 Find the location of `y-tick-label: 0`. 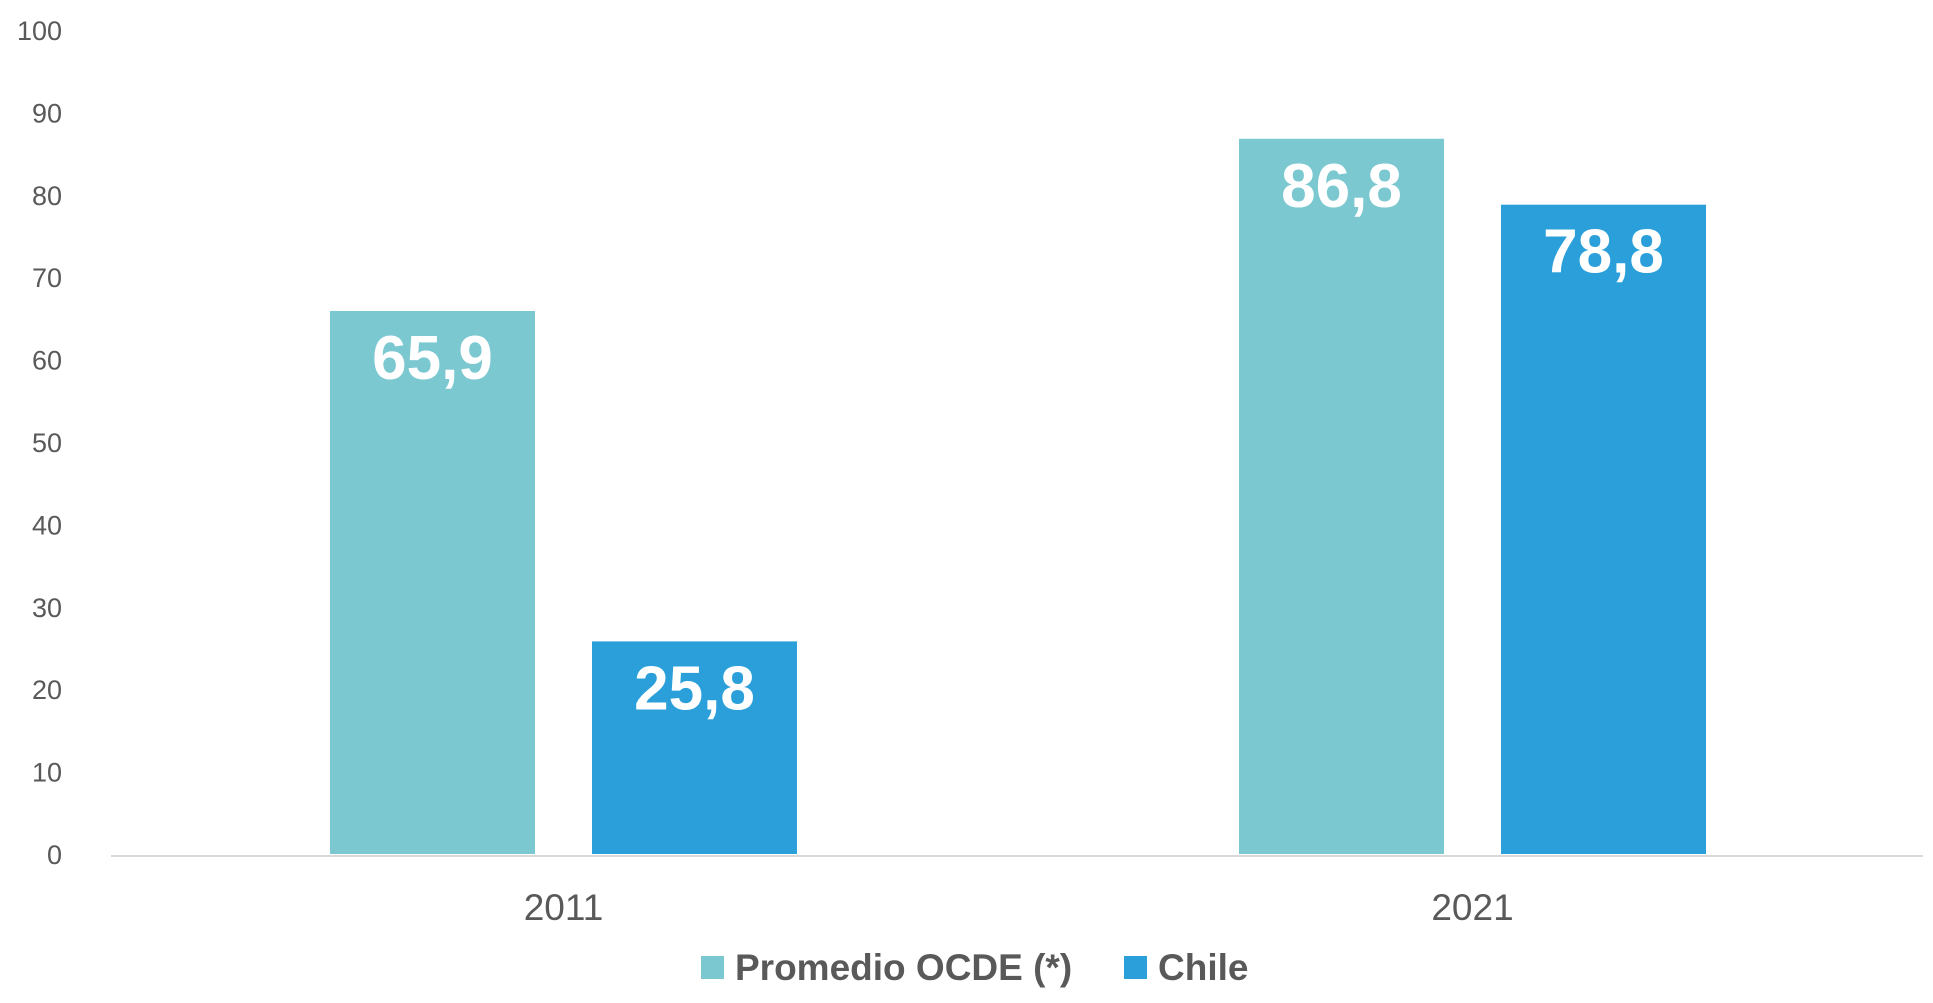

y-tick-label: 0 is located at coordinates (54, 855).